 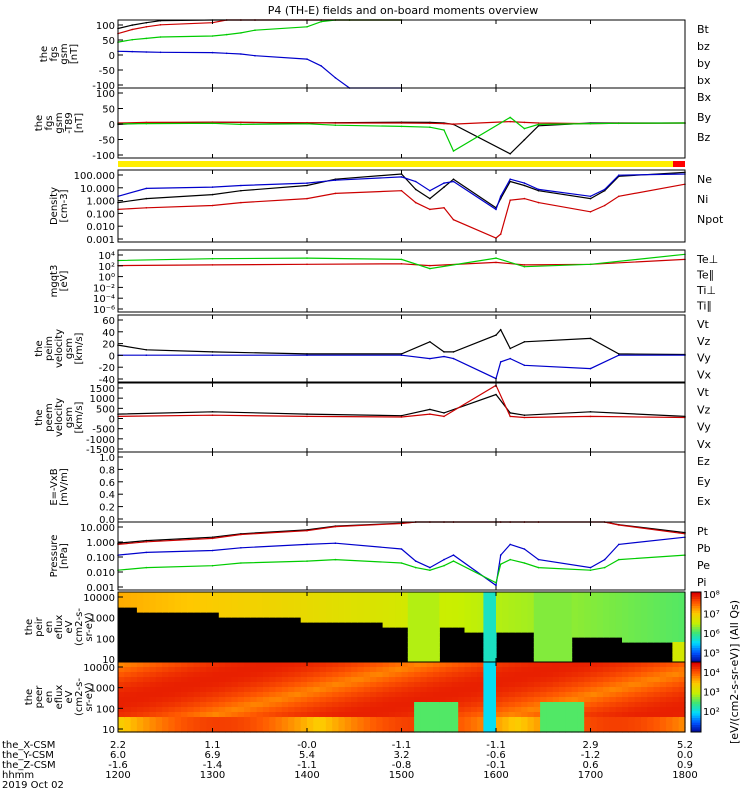 I want to click on mom_temp-ylabel: mgqt3, so click(x=54, y=281).